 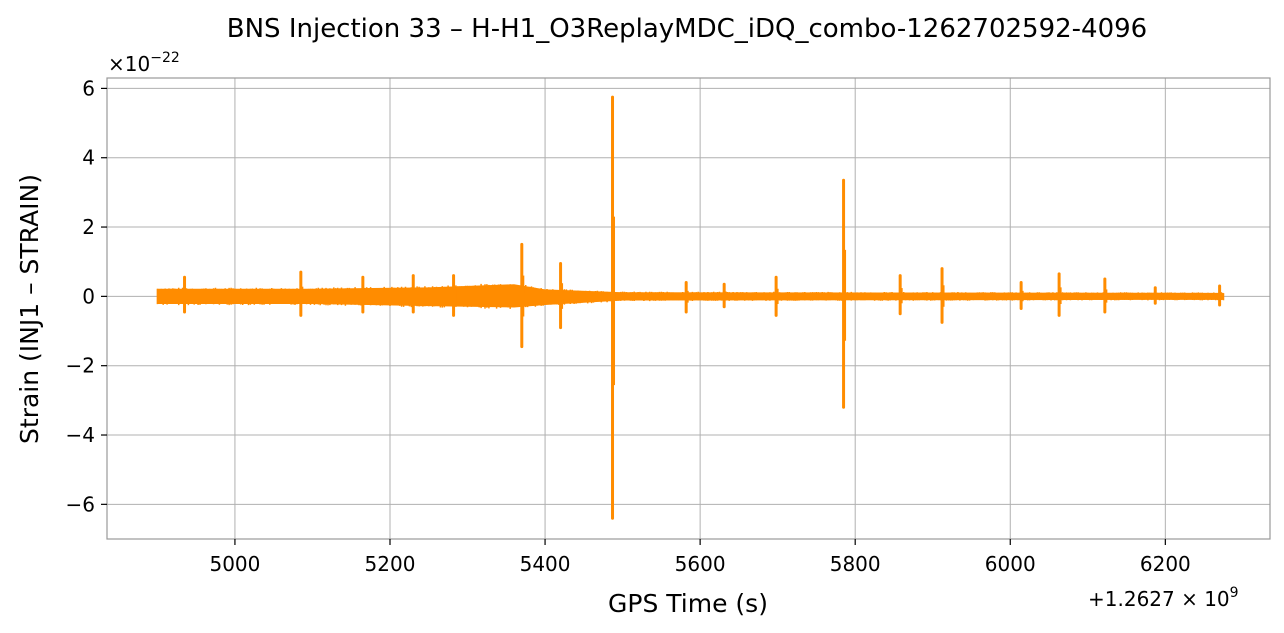 I want to click on y-axis-ticks: −6 −4 −2 0 2 4 6, so click(x=86, y=296).